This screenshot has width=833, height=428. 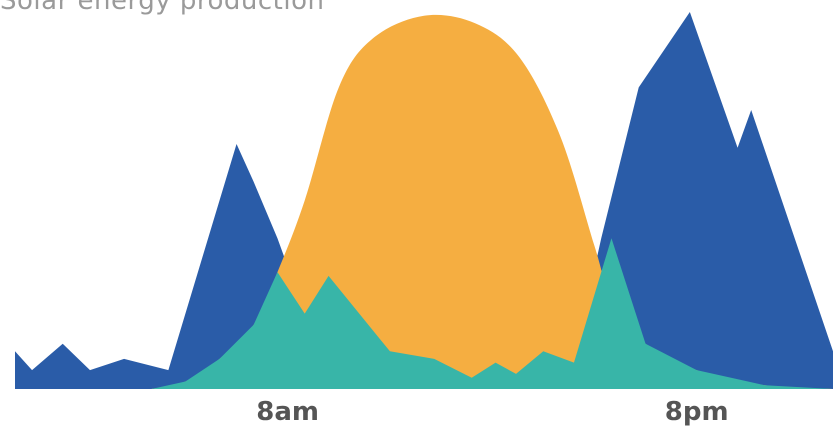 What do you see at coordinates (492, 412) in the screenshot?
I see `x-axis-ticks: 8am 8pm` at bounding box center [492, 412].